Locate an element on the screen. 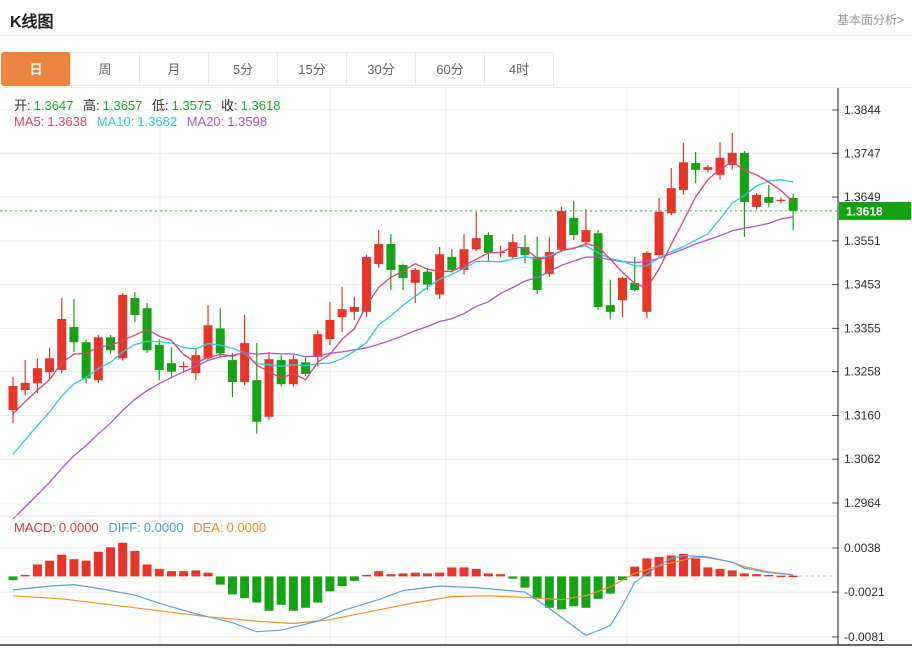  tab-weekly: 周 is located at coordinates (105, 69).